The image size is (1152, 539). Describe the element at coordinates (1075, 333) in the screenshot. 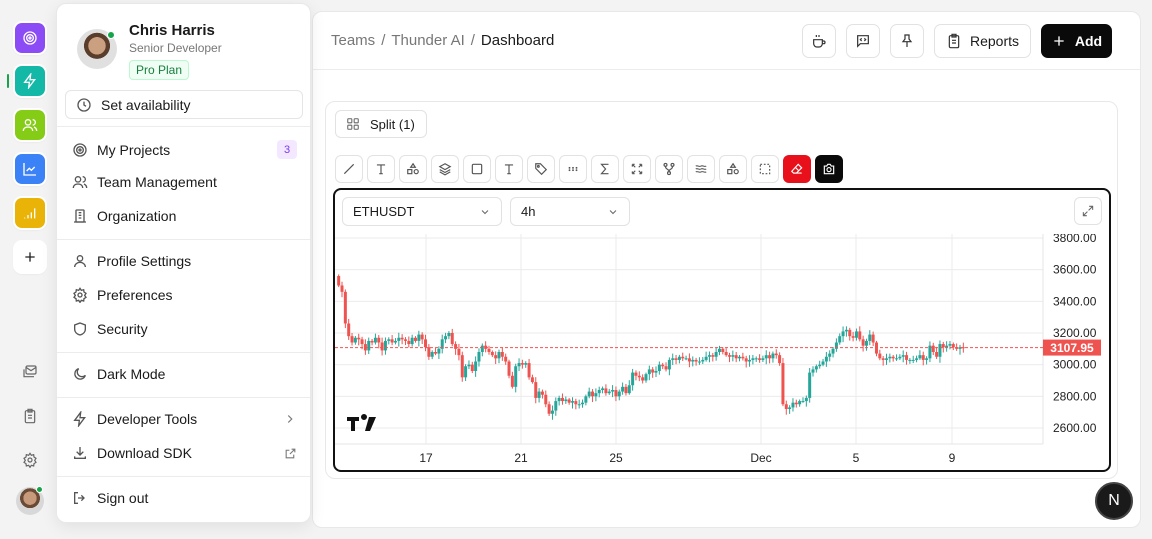

I see `svg-text: 3200.00` at that location.